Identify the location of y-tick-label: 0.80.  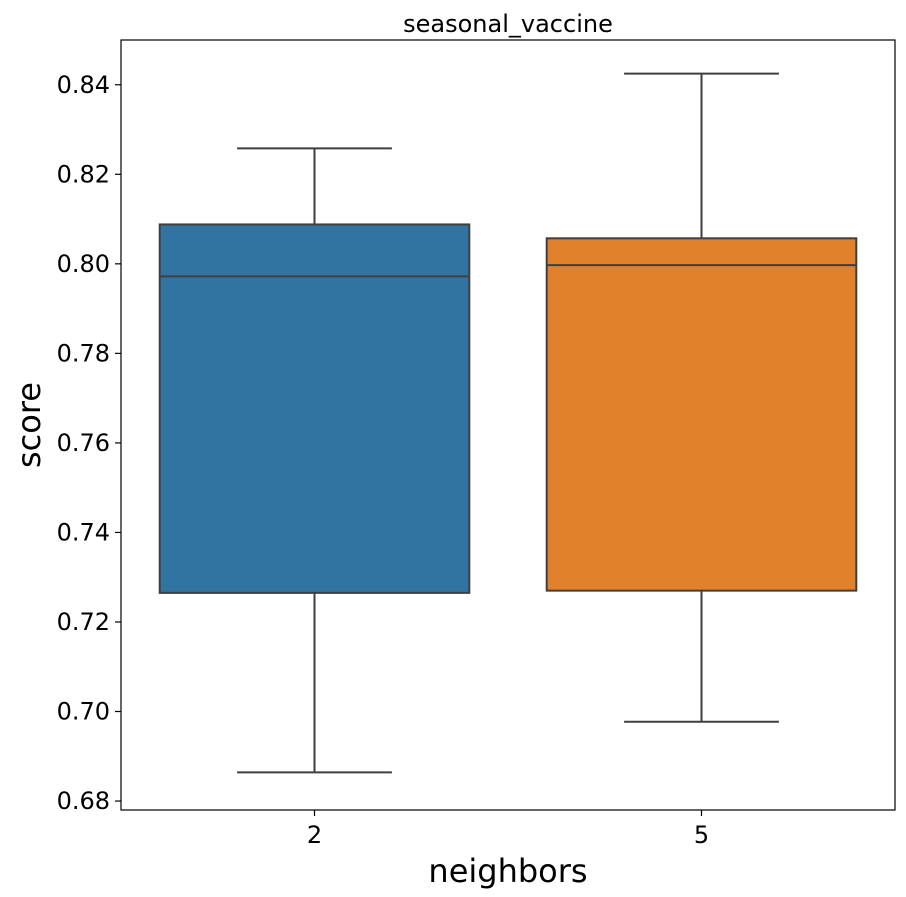
(83, 264).